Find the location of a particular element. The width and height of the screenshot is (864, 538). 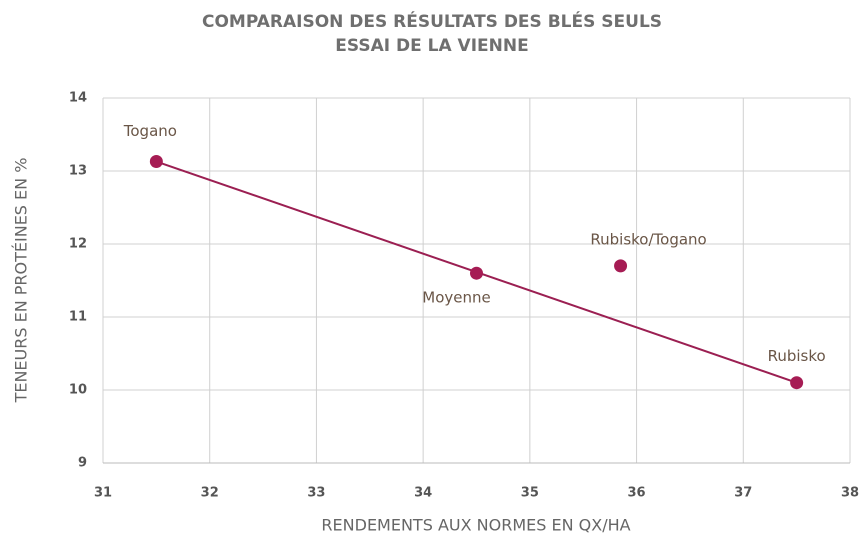

x-tick-label: 37 is located at coordinates (743, 493).